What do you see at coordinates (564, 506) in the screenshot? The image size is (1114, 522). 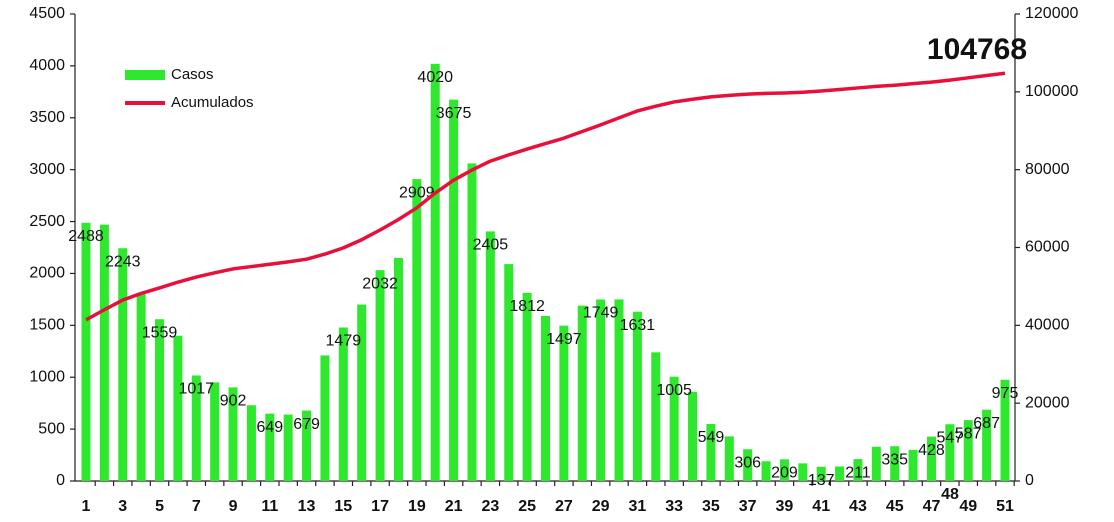 I see `x-tick-label: 27` at bounding box center [564, 506].